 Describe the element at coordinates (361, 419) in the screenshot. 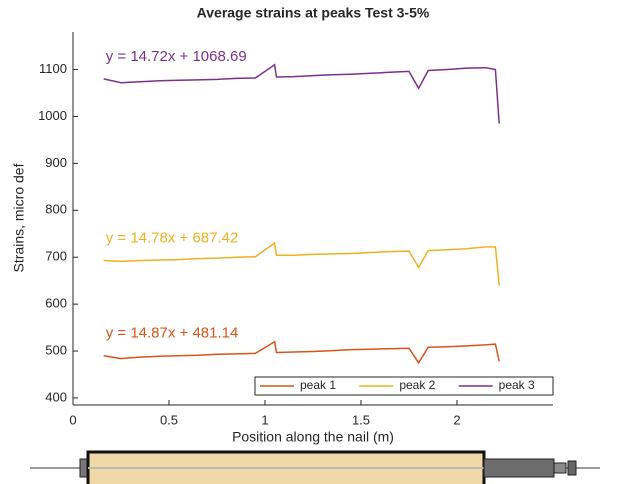

I see `x-tick-label: 1.5` at that location.